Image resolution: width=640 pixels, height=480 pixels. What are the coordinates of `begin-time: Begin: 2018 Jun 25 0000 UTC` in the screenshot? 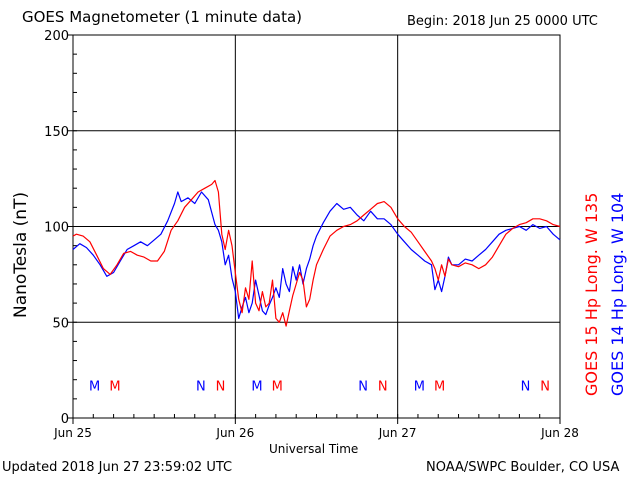 It's located at (502, 21).